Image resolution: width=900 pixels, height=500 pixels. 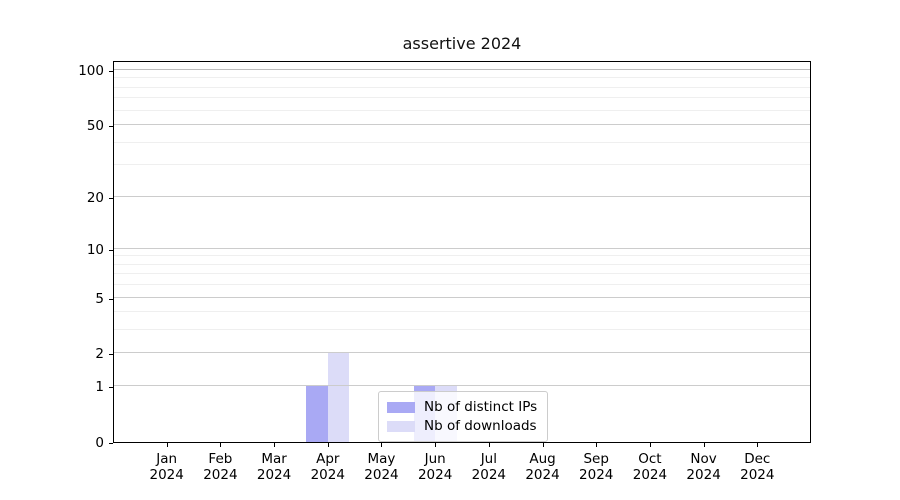 I want to click on legend-row-1: Nb of downloads, so click(x=462, y=426).